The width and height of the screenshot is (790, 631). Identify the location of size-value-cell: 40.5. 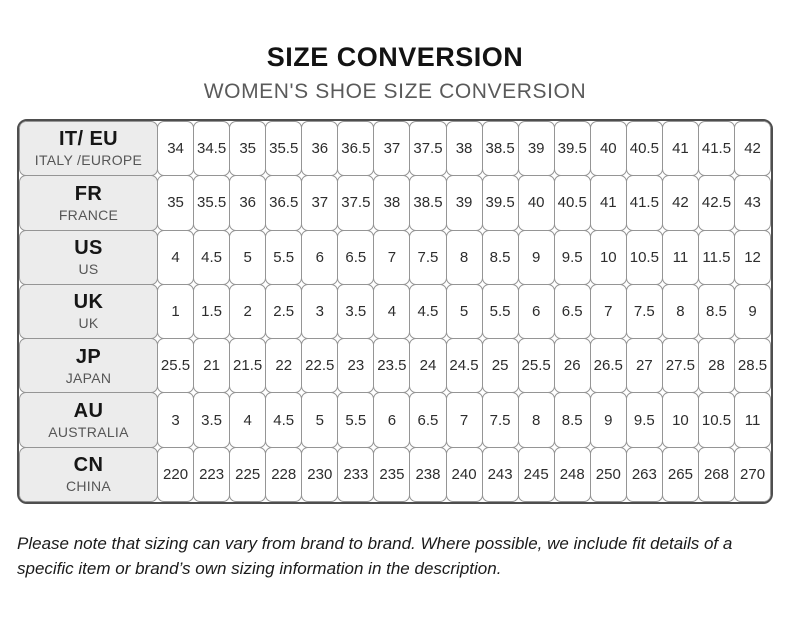
(644, 149).